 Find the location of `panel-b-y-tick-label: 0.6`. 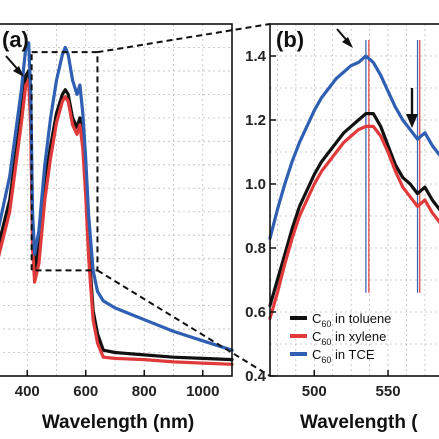

panel-b-y-tick-label: 0.6 is located at coordinates (255, 312).